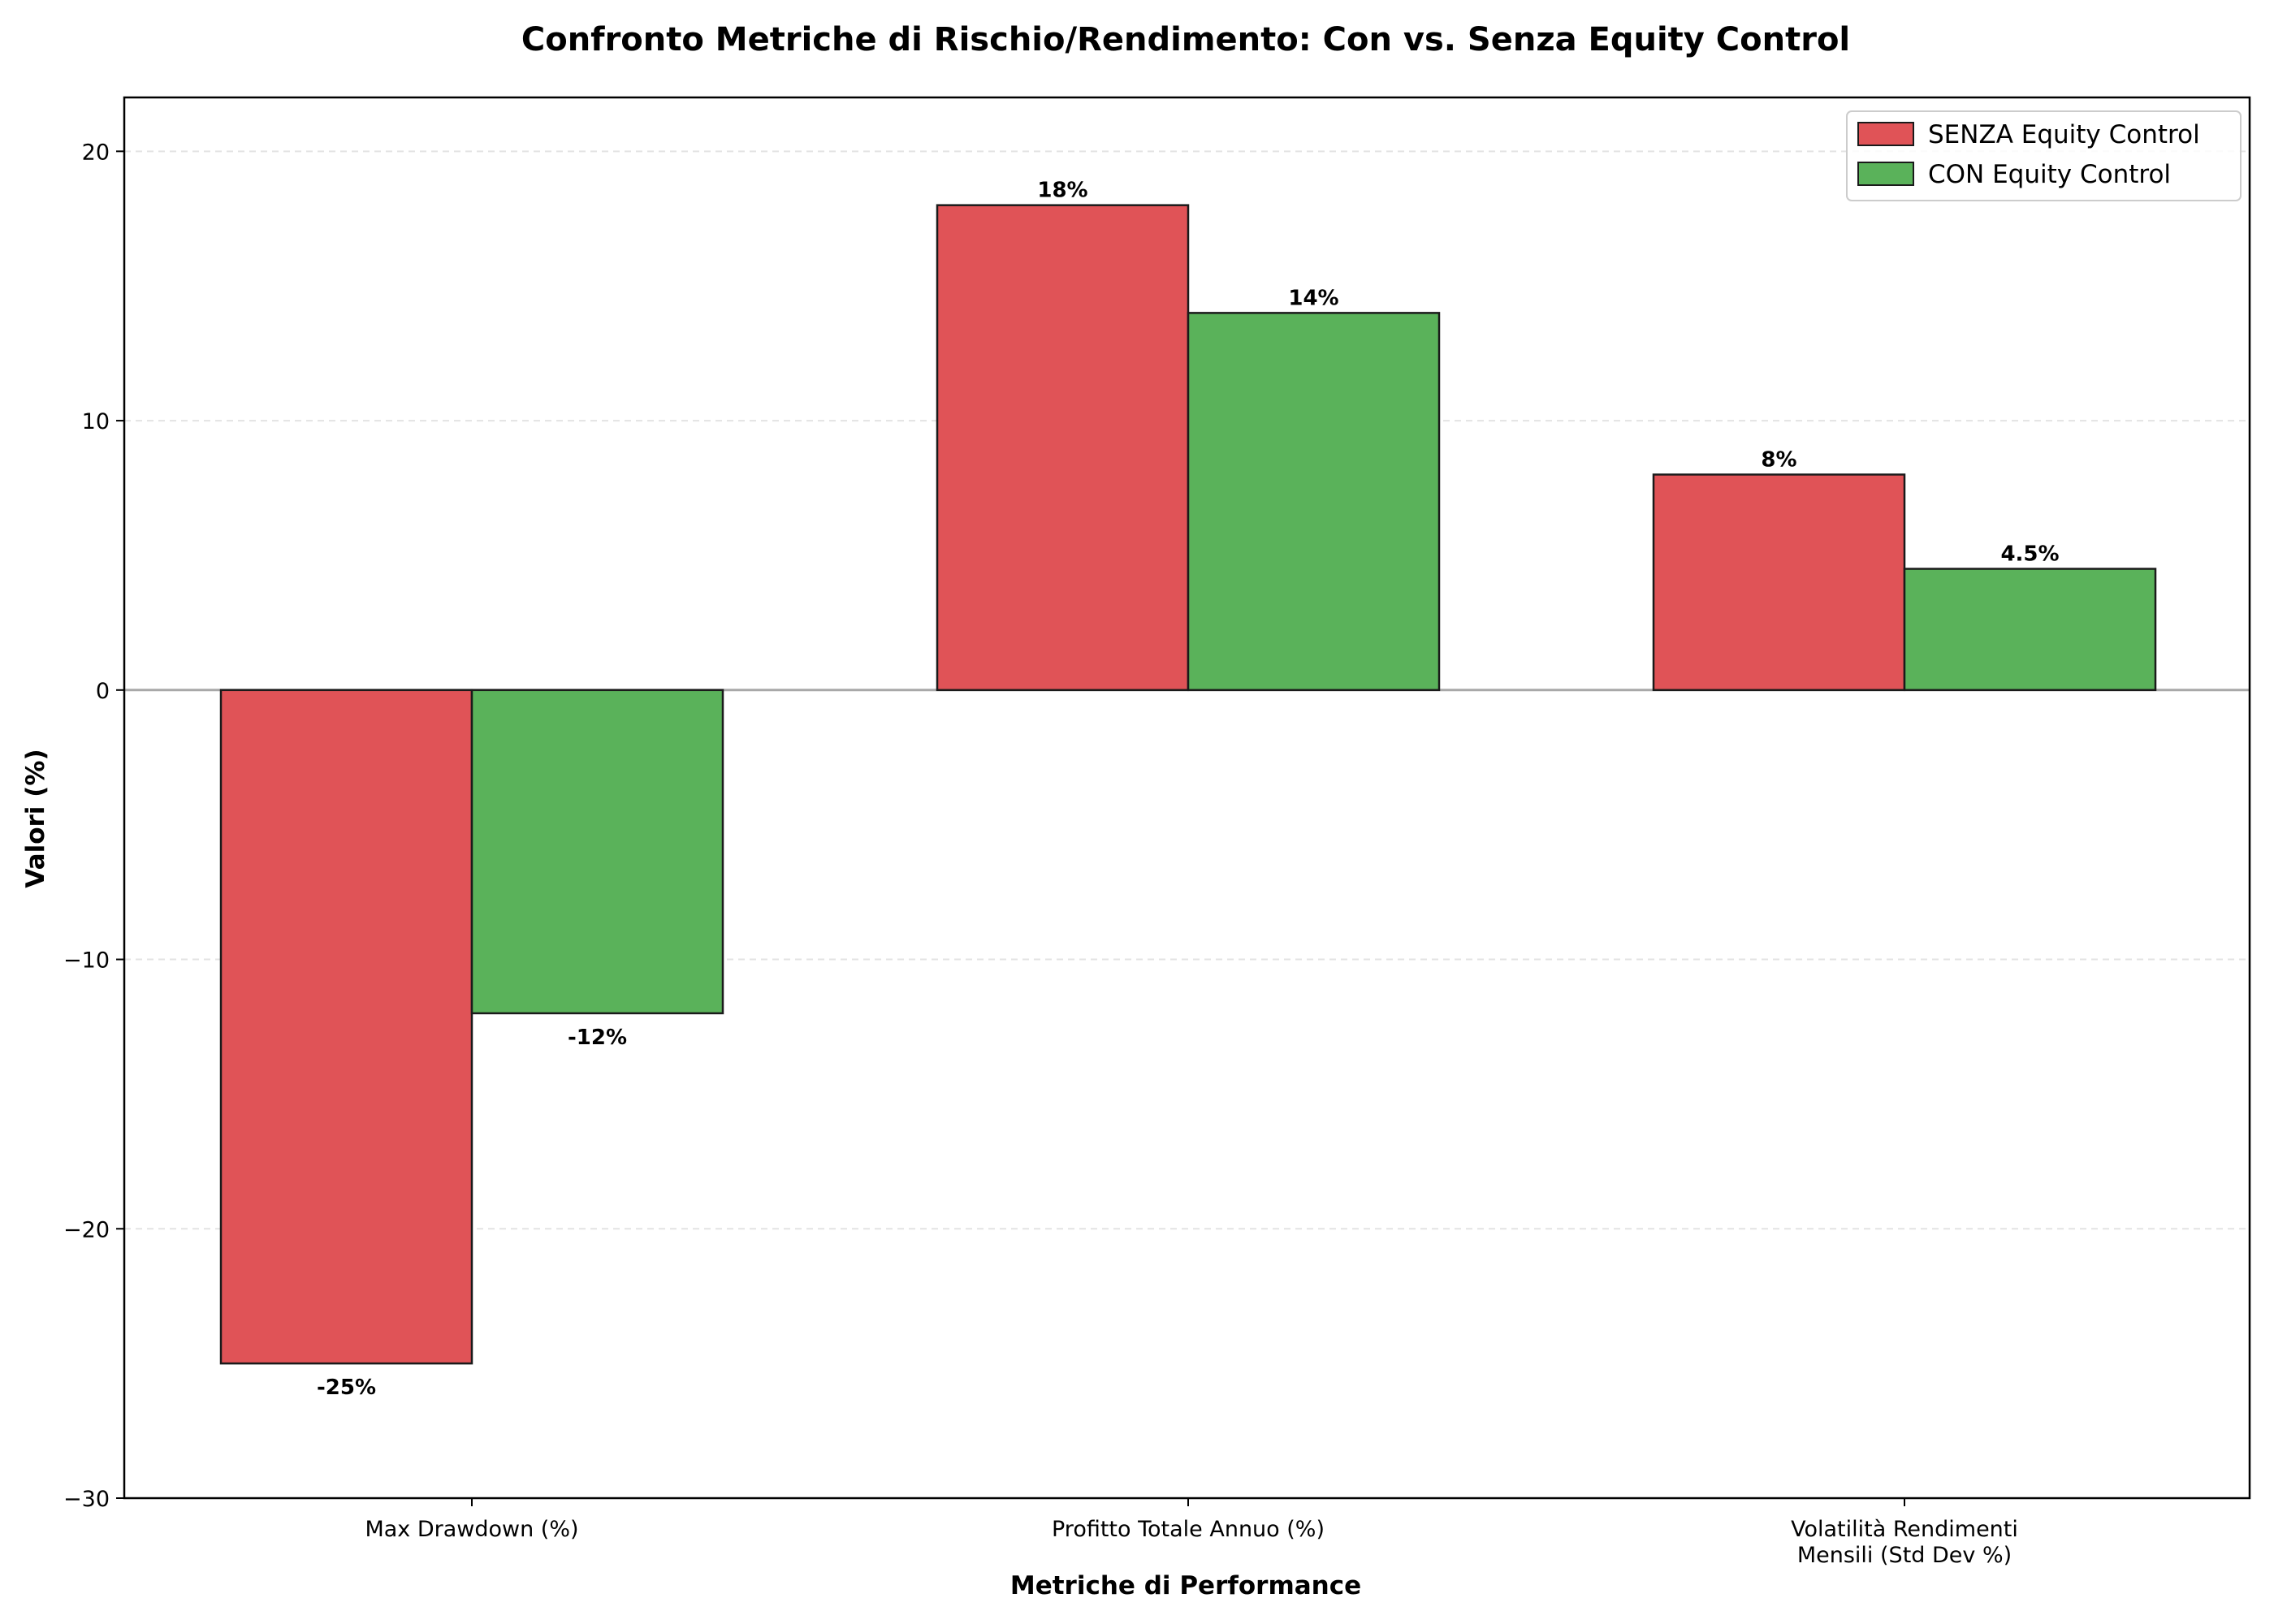  I want to click on value-label: -25%, so click(347, 1388).